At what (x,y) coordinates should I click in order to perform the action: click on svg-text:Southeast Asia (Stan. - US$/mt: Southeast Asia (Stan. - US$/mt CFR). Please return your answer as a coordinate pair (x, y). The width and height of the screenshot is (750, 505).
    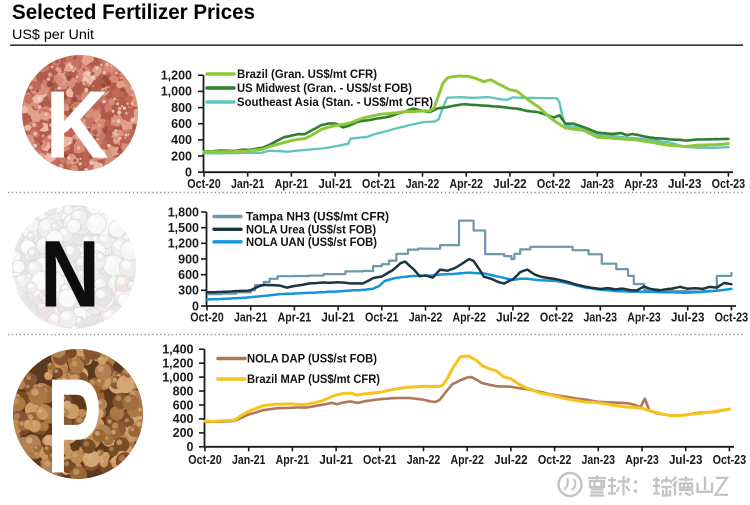
    Looking at the image, I should click on (335, 102).